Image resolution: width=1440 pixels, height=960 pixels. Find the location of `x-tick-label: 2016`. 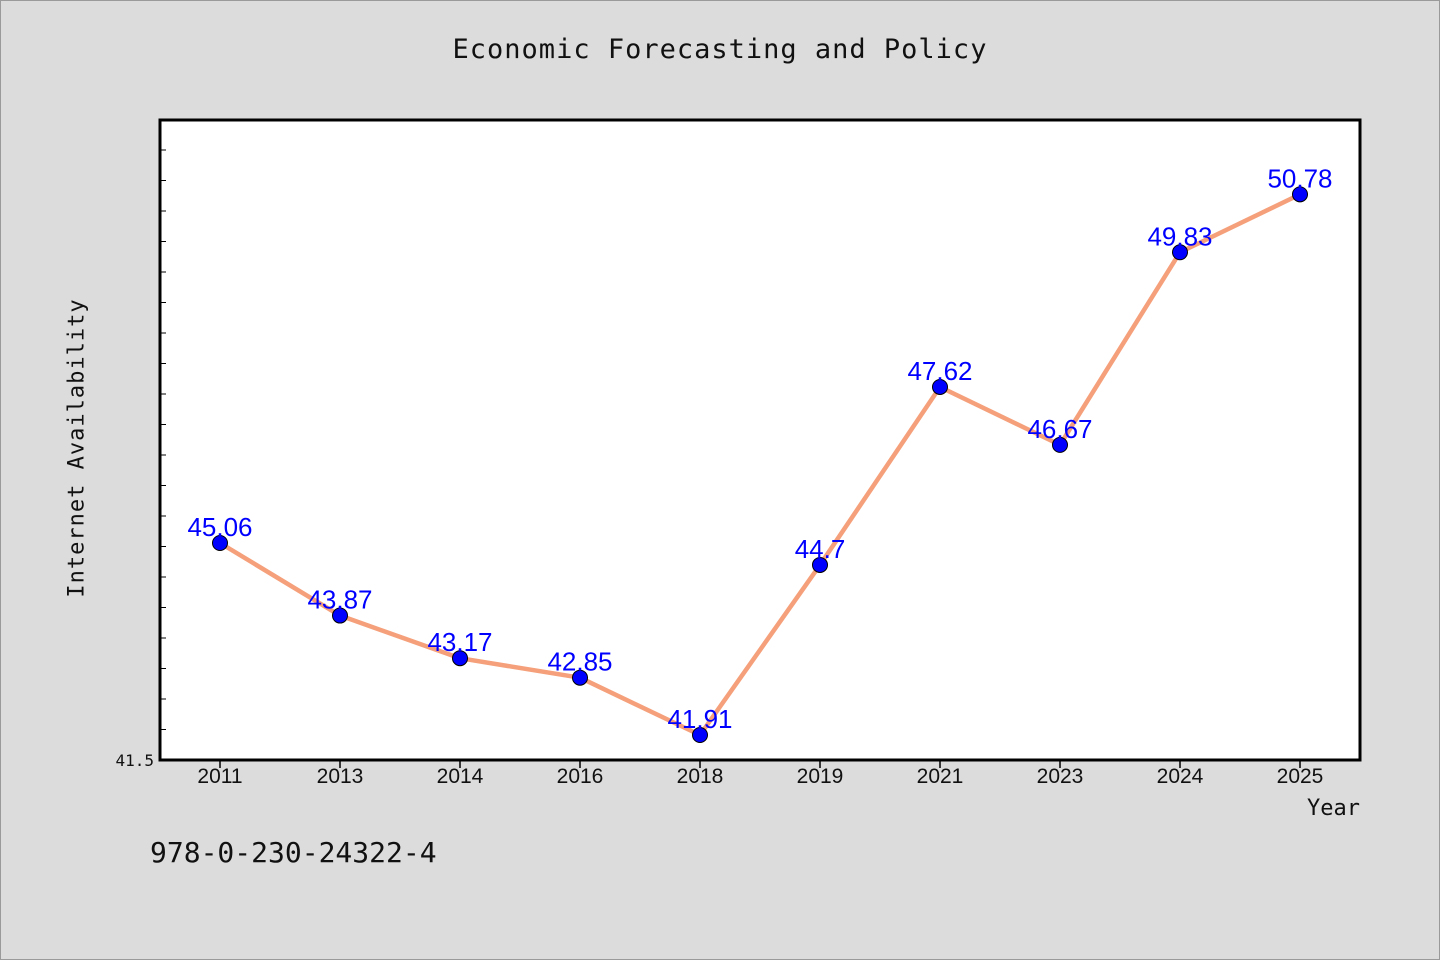

x-tick-label: 2016 is located at coordinates (580, 776).